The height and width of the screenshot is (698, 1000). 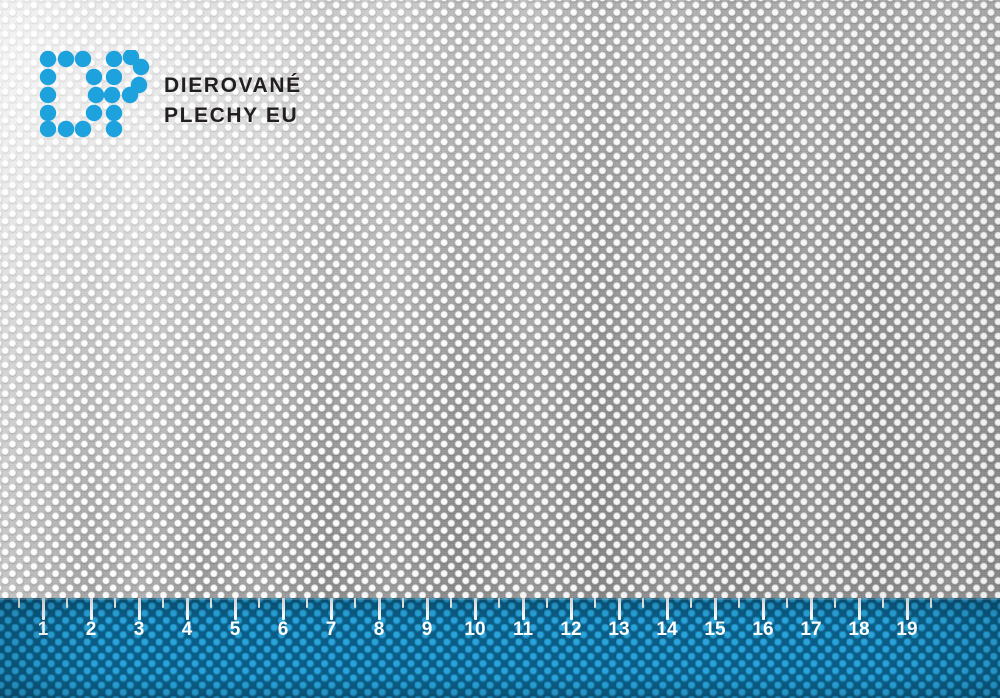 What do you see at coordinates (187, 629) in the screenshot?
I see `ruler-tick-label: 4` at bounding box center [187, 629].